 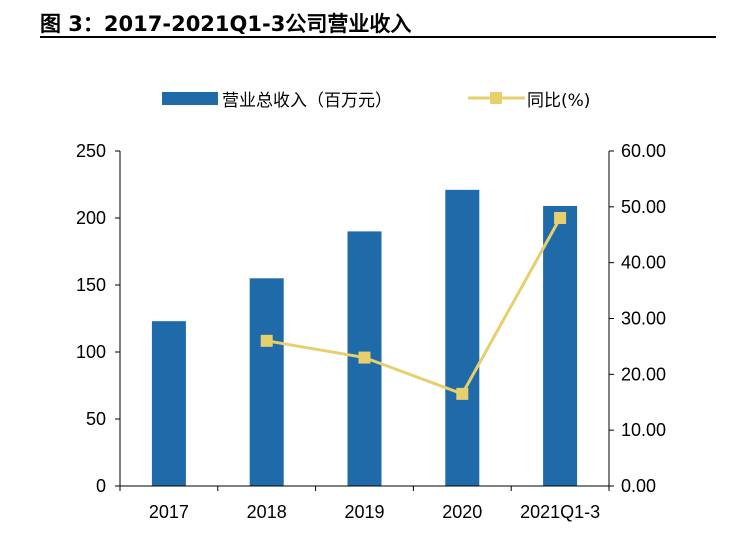 I want to click on yoy-marker-2019, so click(x=364, y=357).